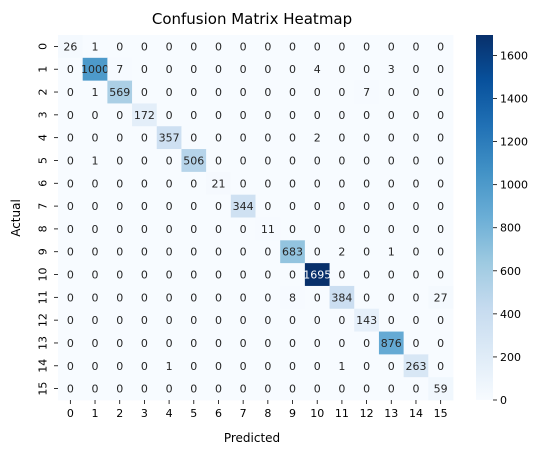 The height and width of the screenshot is (455, 548). I want to click on cell-value-8-10: 0, so click(317, 229).